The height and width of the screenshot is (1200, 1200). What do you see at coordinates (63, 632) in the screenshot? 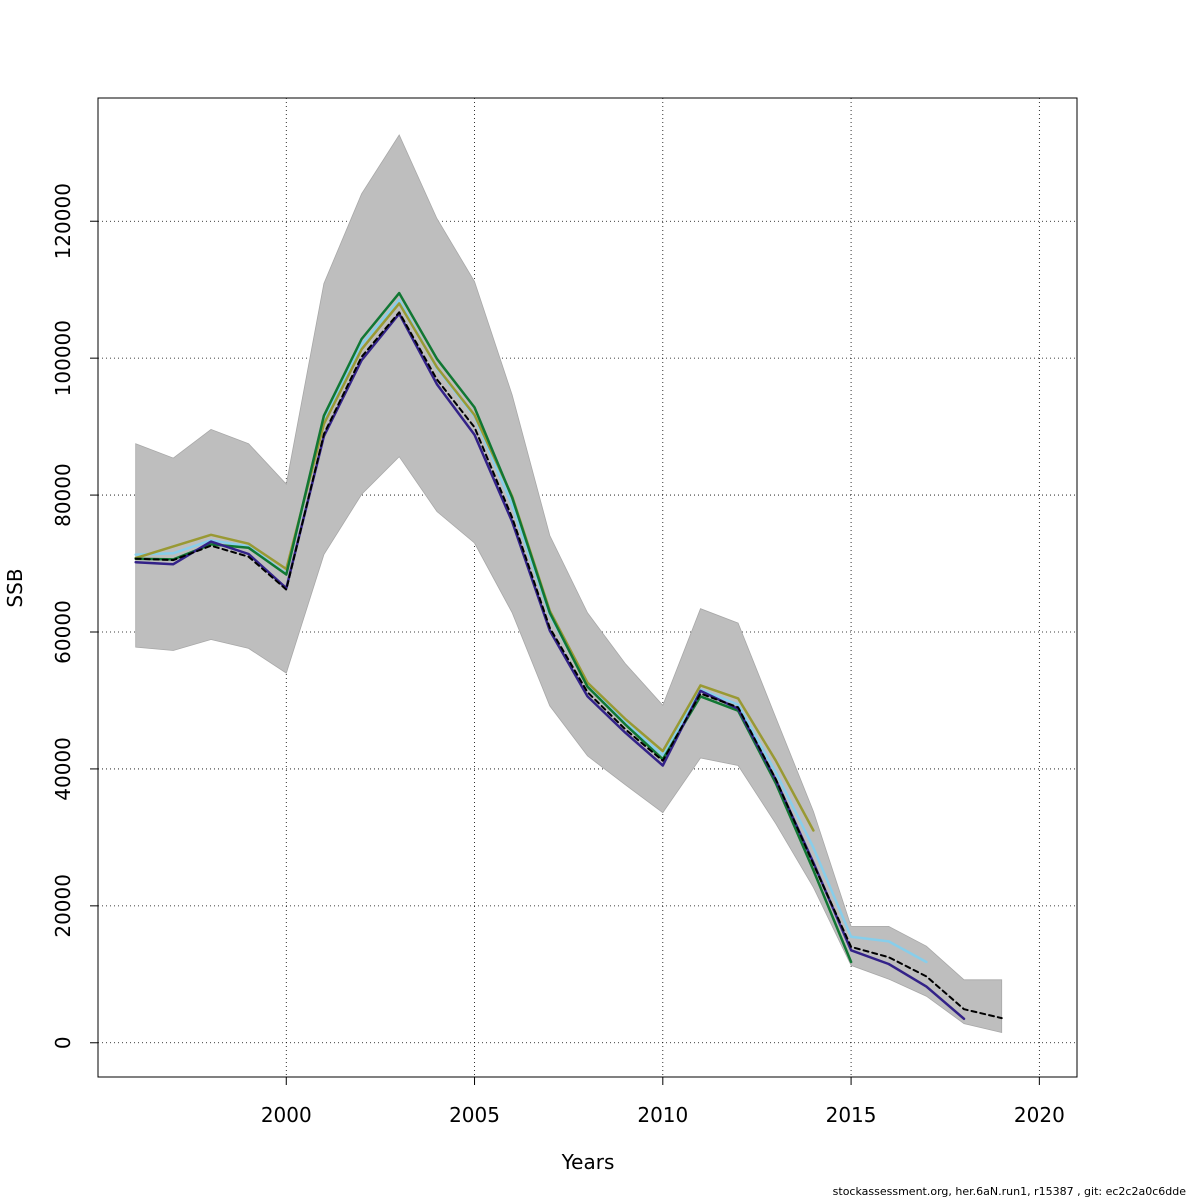
I see `y-tick-label: 60000` at bounding box center [63, 632].